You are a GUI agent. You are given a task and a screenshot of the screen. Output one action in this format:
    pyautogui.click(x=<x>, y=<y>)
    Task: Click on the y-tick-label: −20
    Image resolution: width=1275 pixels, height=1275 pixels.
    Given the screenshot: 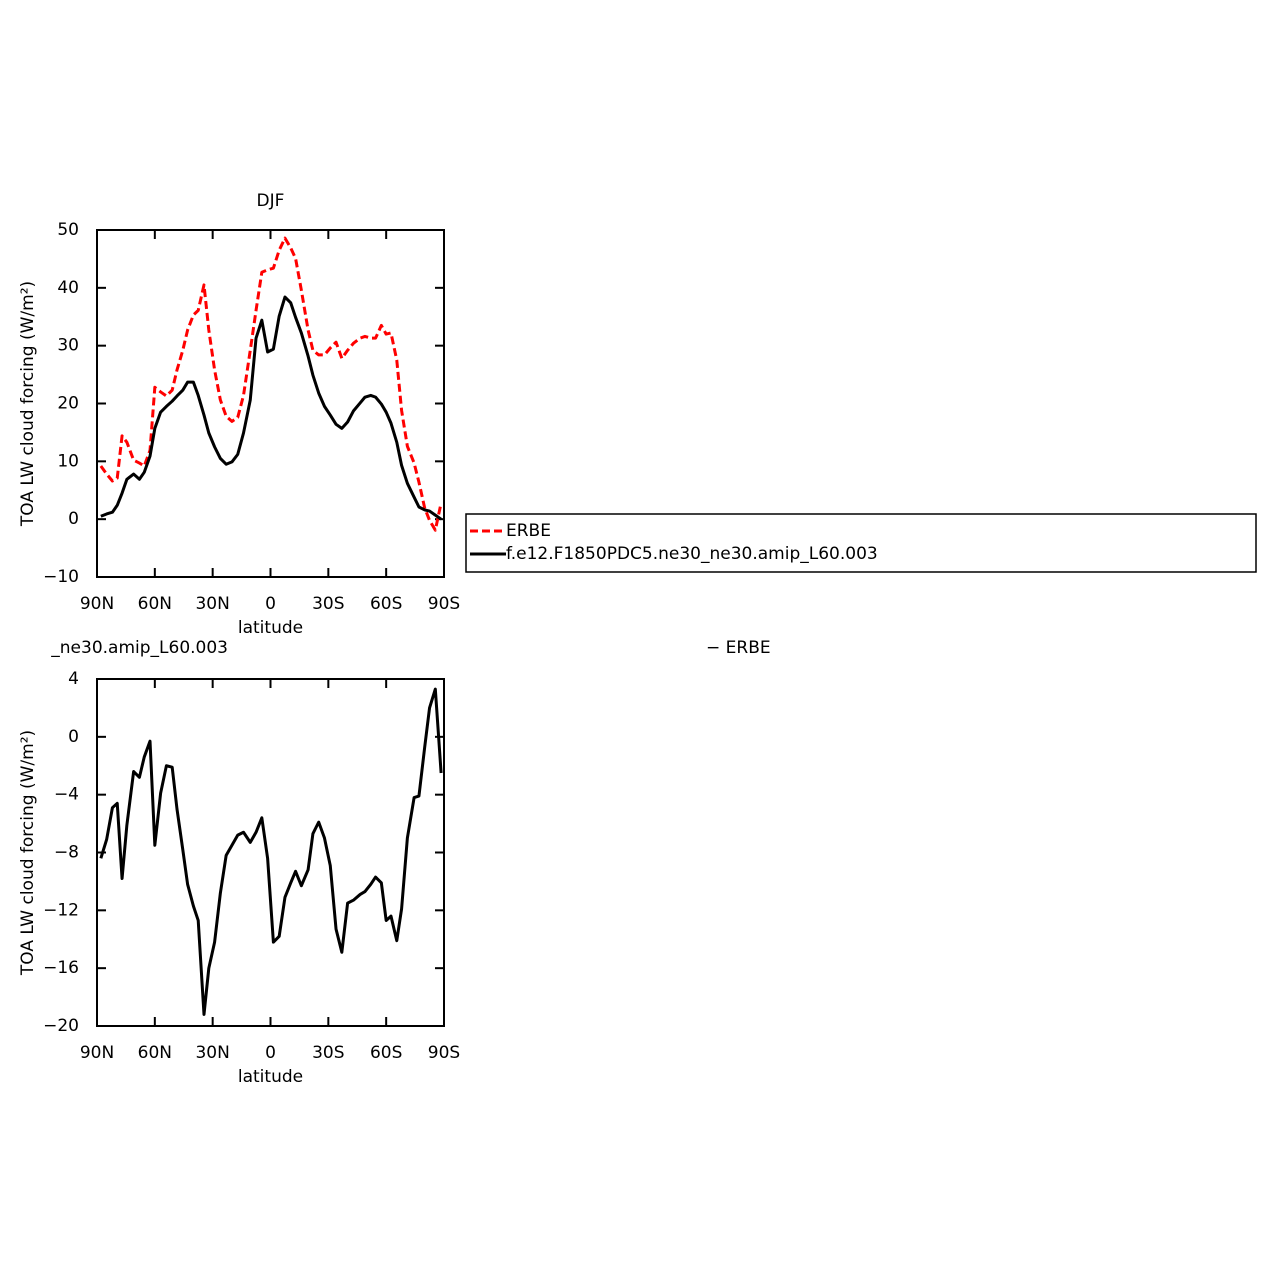 What is the action you would take?
    pyautogui.click(x=61, y=1026)
    